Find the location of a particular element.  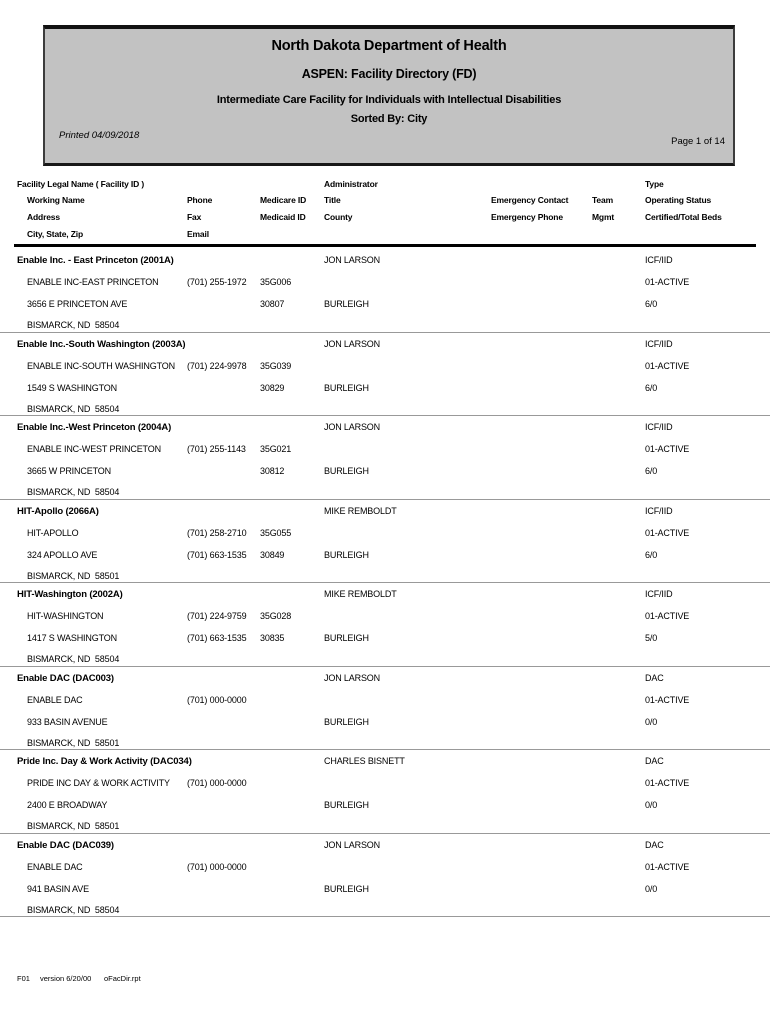

facility-phone: (701) 224-9759 is located at coordinates (217, 616).